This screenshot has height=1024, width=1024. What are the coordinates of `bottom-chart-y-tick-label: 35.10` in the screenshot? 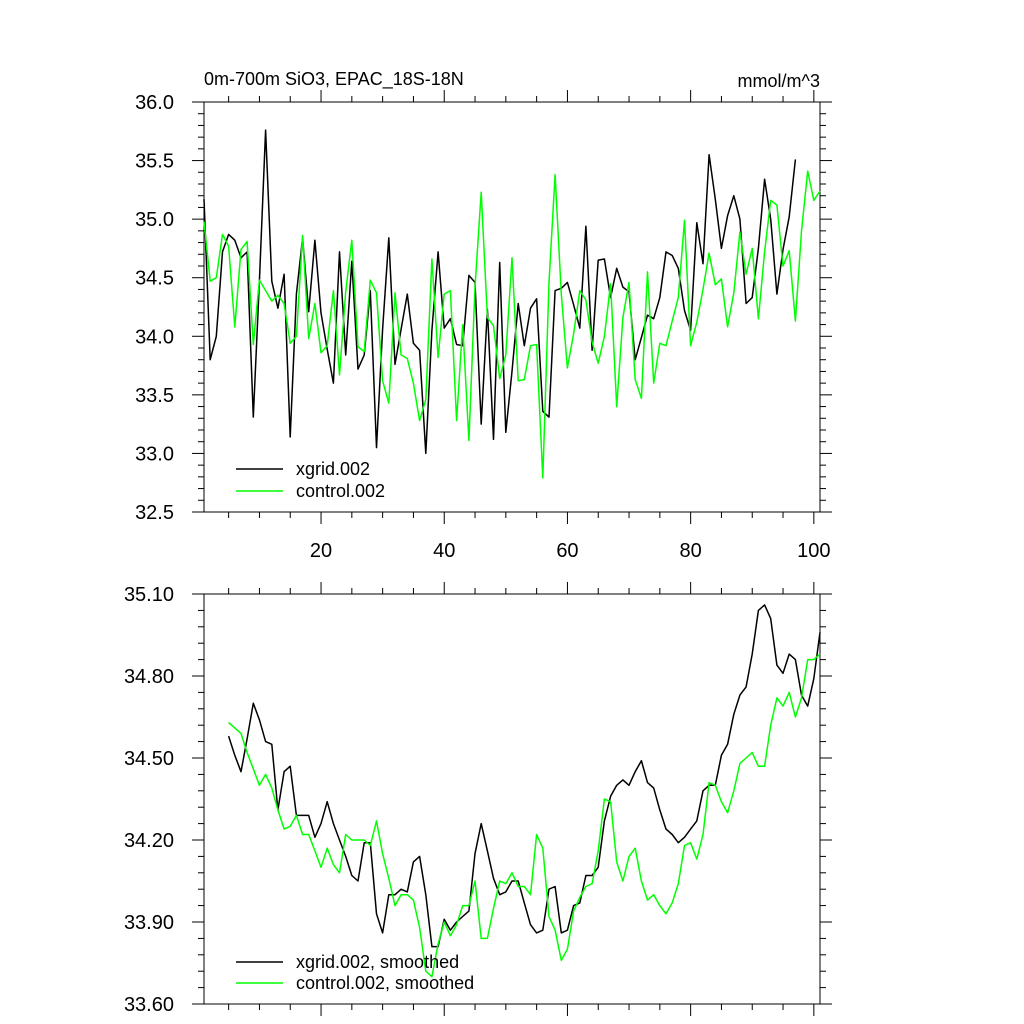 It's located at (149, 595).